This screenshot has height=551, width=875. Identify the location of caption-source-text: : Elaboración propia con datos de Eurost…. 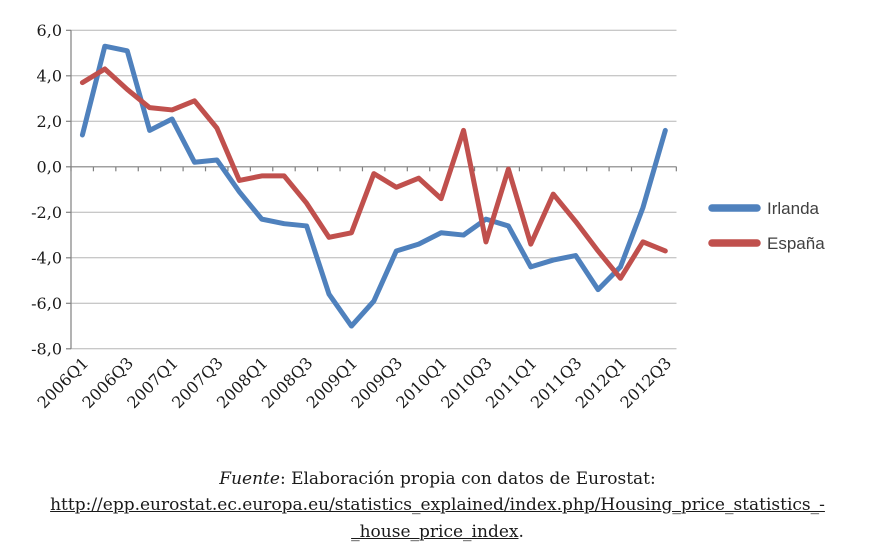
(467, 479).